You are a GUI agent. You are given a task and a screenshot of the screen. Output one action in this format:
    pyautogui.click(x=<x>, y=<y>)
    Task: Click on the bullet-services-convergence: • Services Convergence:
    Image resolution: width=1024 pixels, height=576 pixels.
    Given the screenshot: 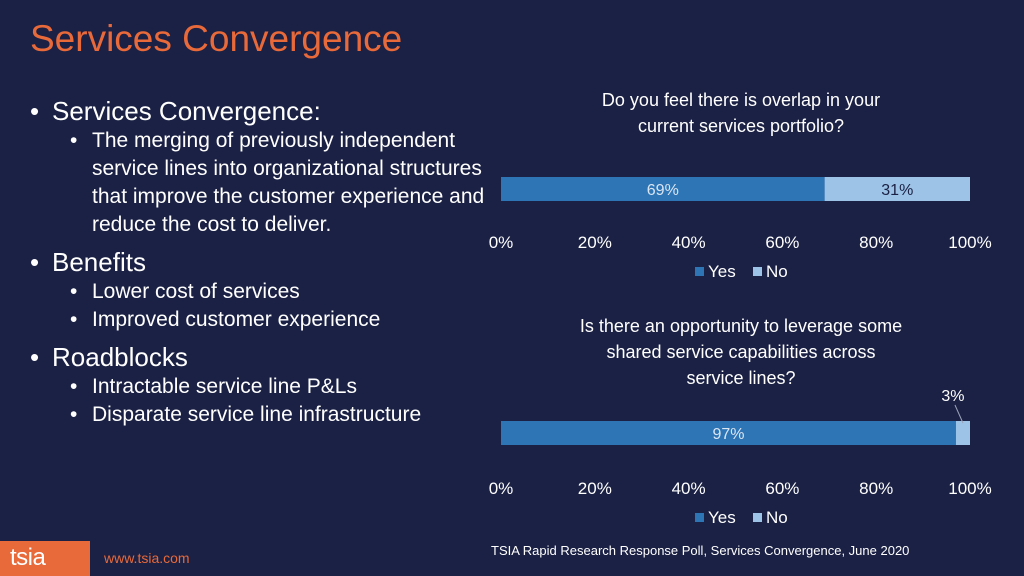 What is the action you would take?
    pyautogui.click(x=260, y=111)
    